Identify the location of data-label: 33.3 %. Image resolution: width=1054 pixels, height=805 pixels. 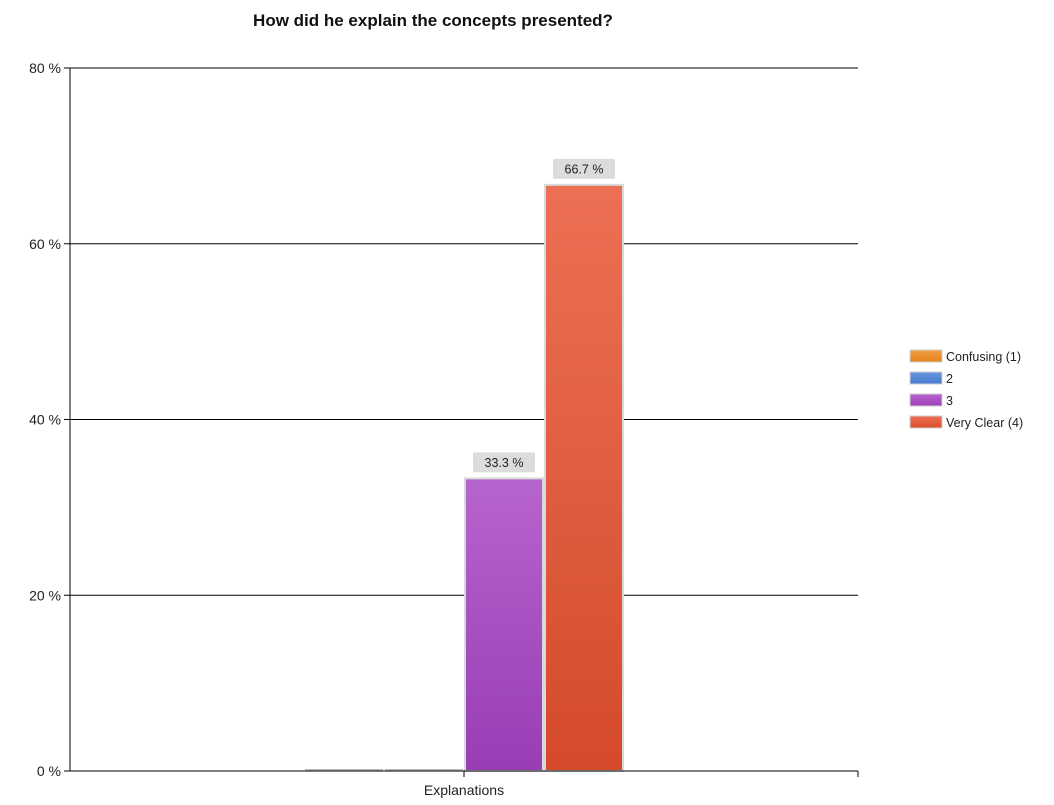
(504, 463).